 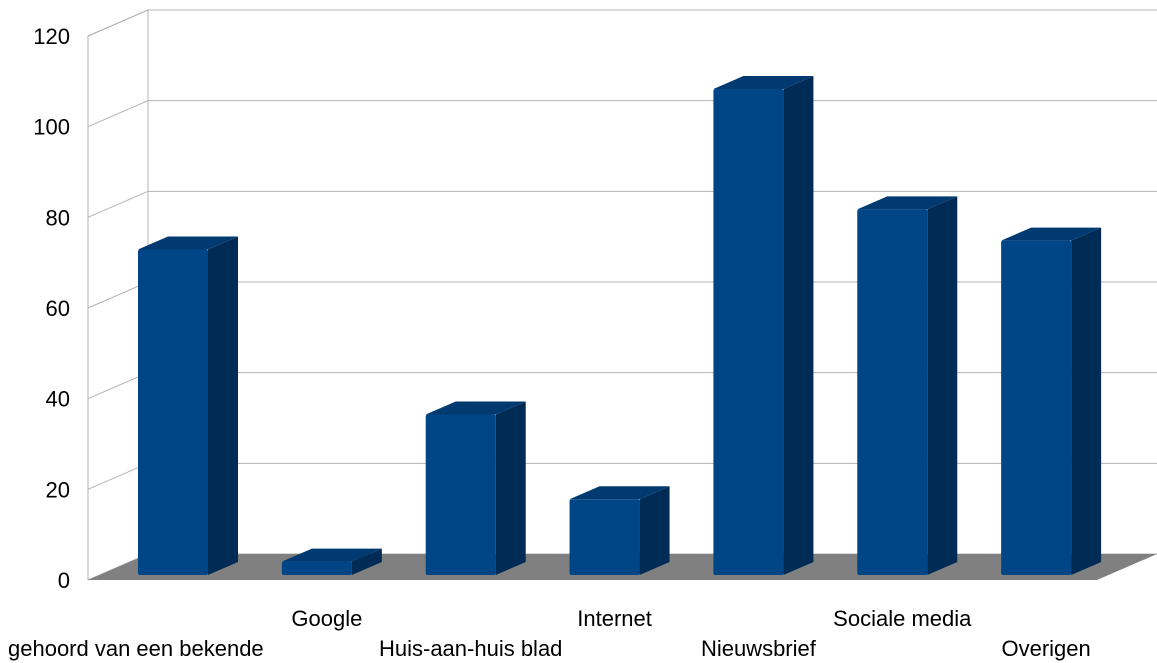 What do you see at coordinates (58, 399) in the screenshot?
I see `y-tick-label: 40` at bounding box center [58, 399].